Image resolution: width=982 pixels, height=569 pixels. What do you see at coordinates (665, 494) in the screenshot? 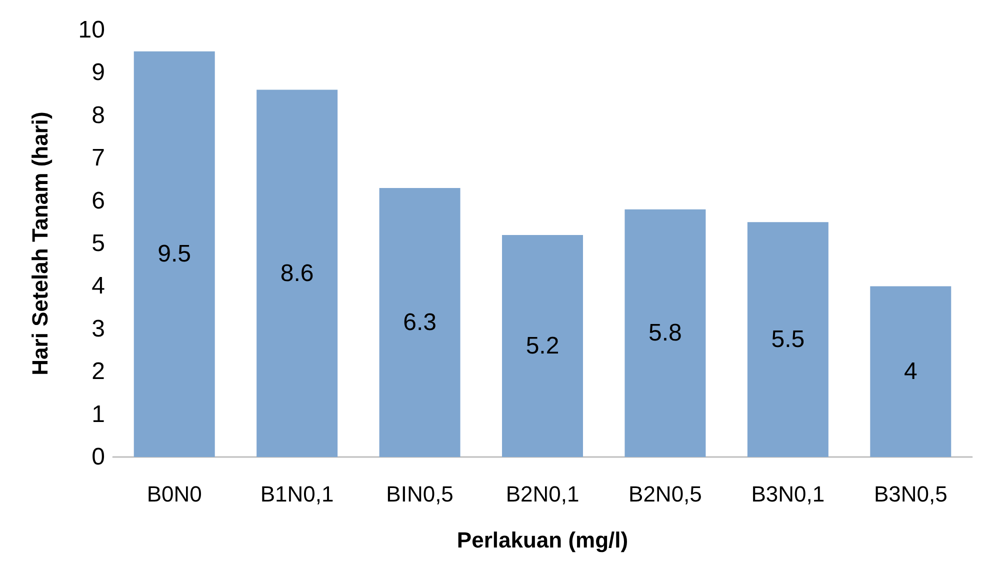
I see `x-tick-label: B2N0,5` at bounding box center [665, 494].